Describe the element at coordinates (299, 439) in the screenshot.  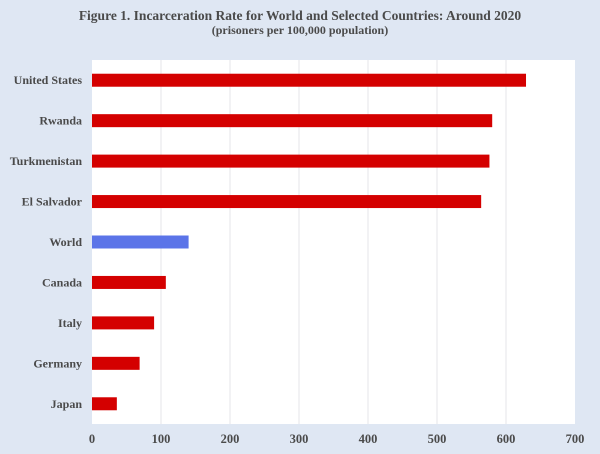
I see `x-tick-label: 300` at that location.